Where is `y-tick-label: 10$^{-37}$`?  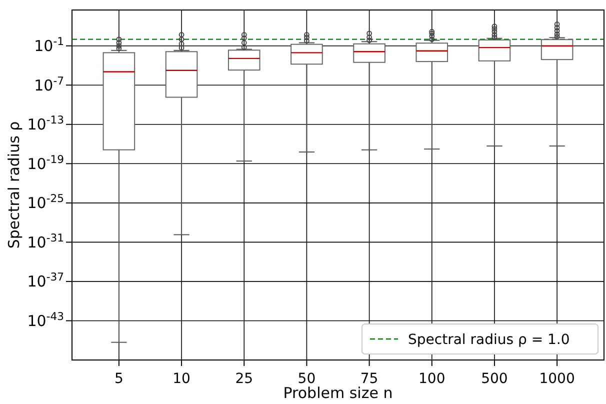
y-tick-label: 10$^{-37}$ is located at coordinates (45, 280).